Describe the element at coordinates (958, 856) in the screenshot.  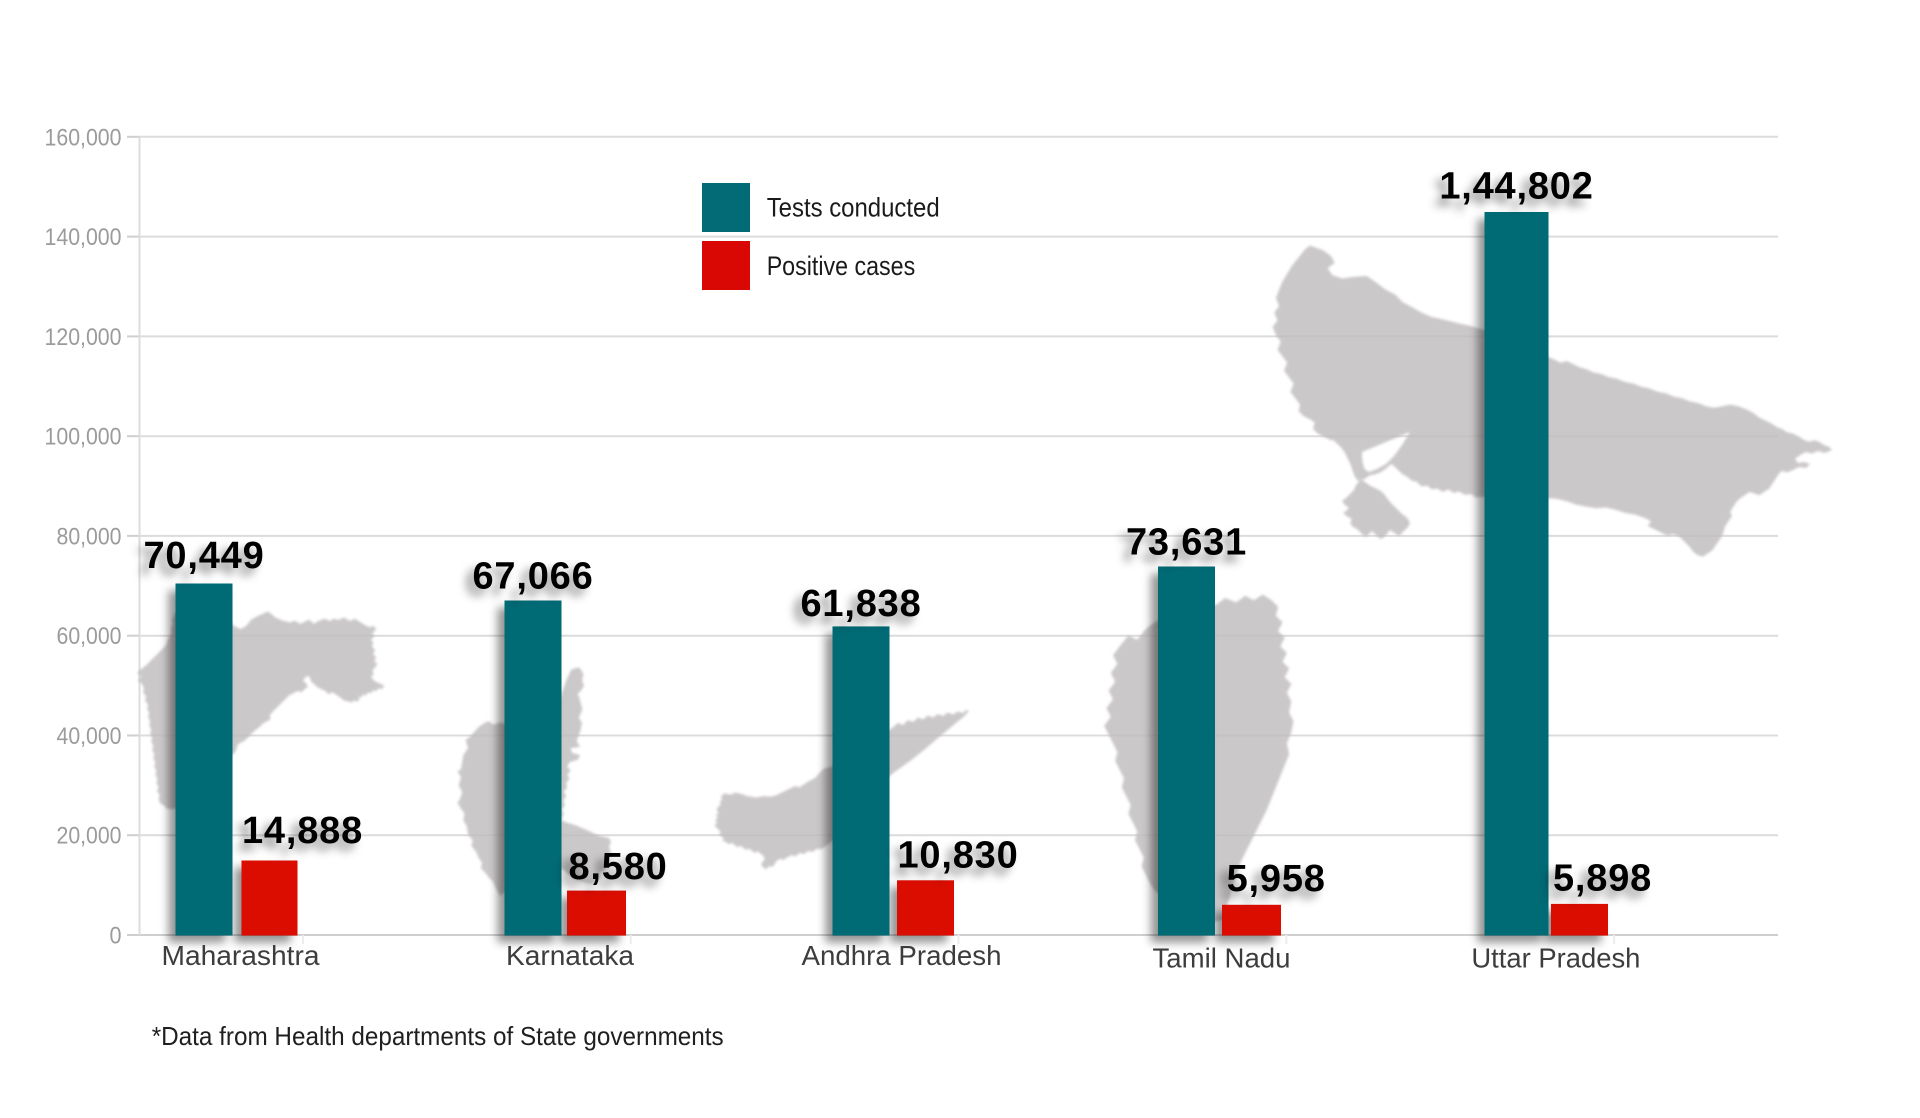
I see `svg-text: 10,830` at that location.